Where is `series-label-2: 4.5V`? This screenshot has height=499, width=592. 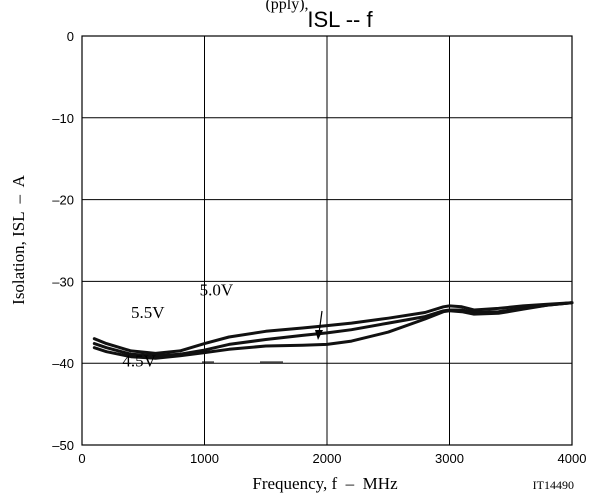 series-label-2: 4.5V is located at coordinates (139, 360).